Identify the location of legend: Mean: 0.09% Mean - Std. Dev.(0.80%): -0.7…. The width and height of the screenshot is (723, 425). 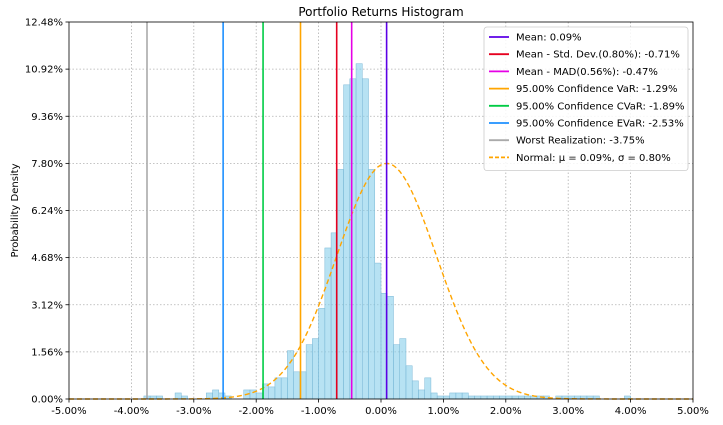
(586, 99).